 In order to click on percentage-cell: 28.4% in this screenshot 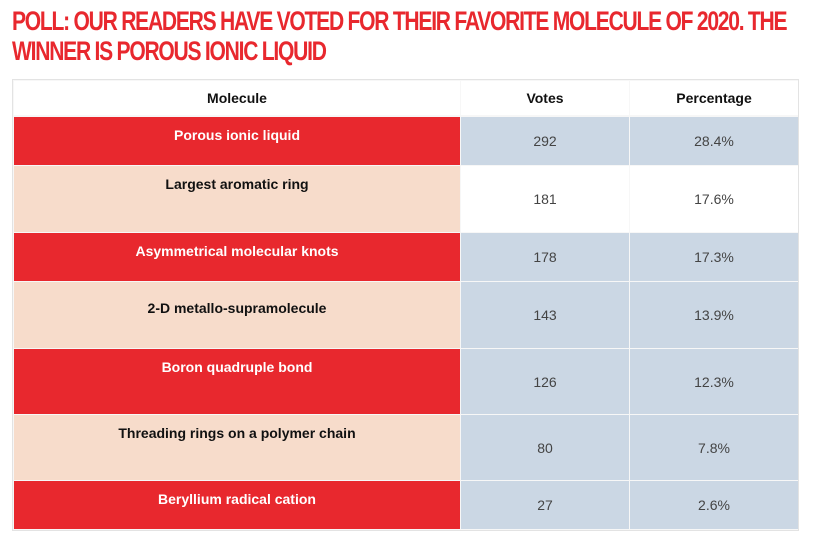, I will do `click(714, 141)`.